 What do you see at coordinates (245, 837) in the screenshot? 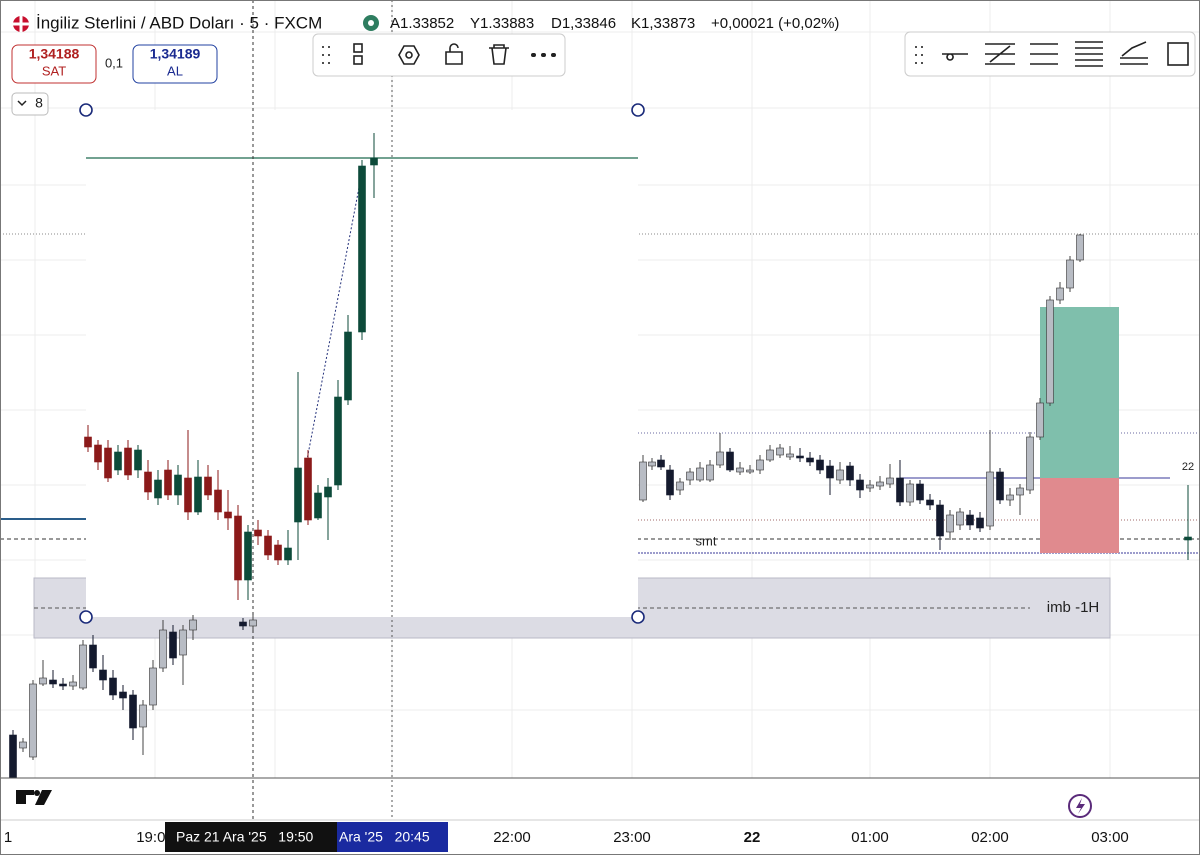
I see `cursor-time: Paz 21 Ara '25 19:50` at bounding box center [245, 837].